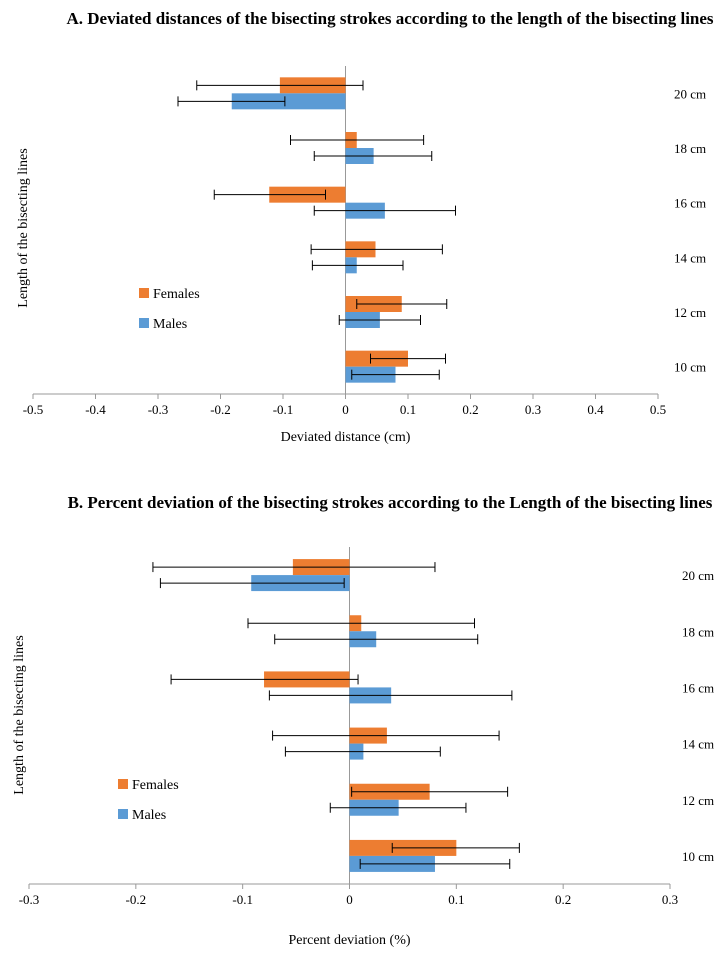  I want to click on x-tick-label: 0.4, so click(595, 409).